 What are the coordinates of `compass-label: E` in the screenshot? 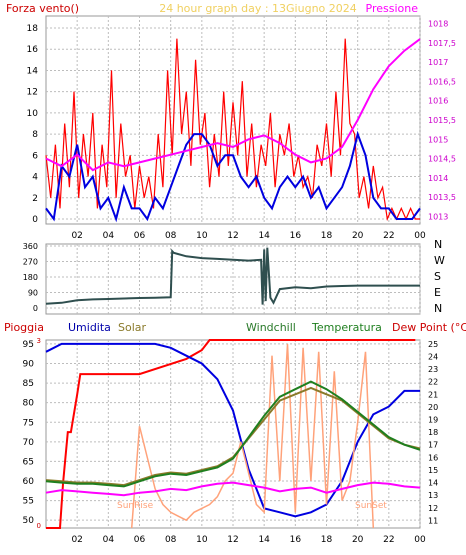 It's located at (437, 292).